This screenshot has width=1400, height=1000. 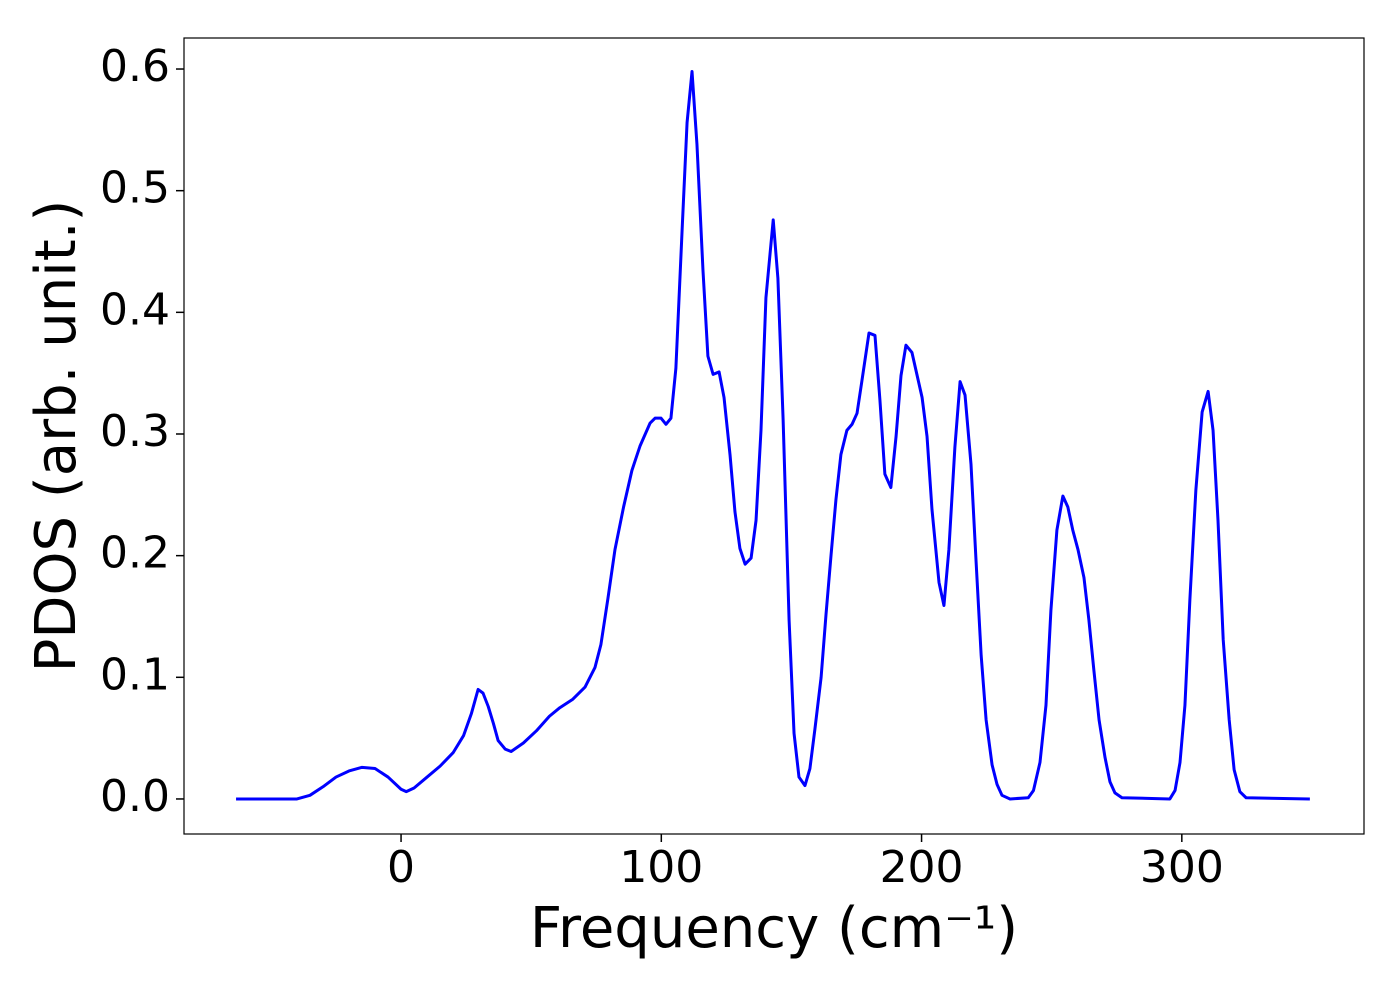 What do you see at coordinates (135, 188) in the screenshot?
I see `y-tick-label: 0.5` at bounding box center [135, 188].